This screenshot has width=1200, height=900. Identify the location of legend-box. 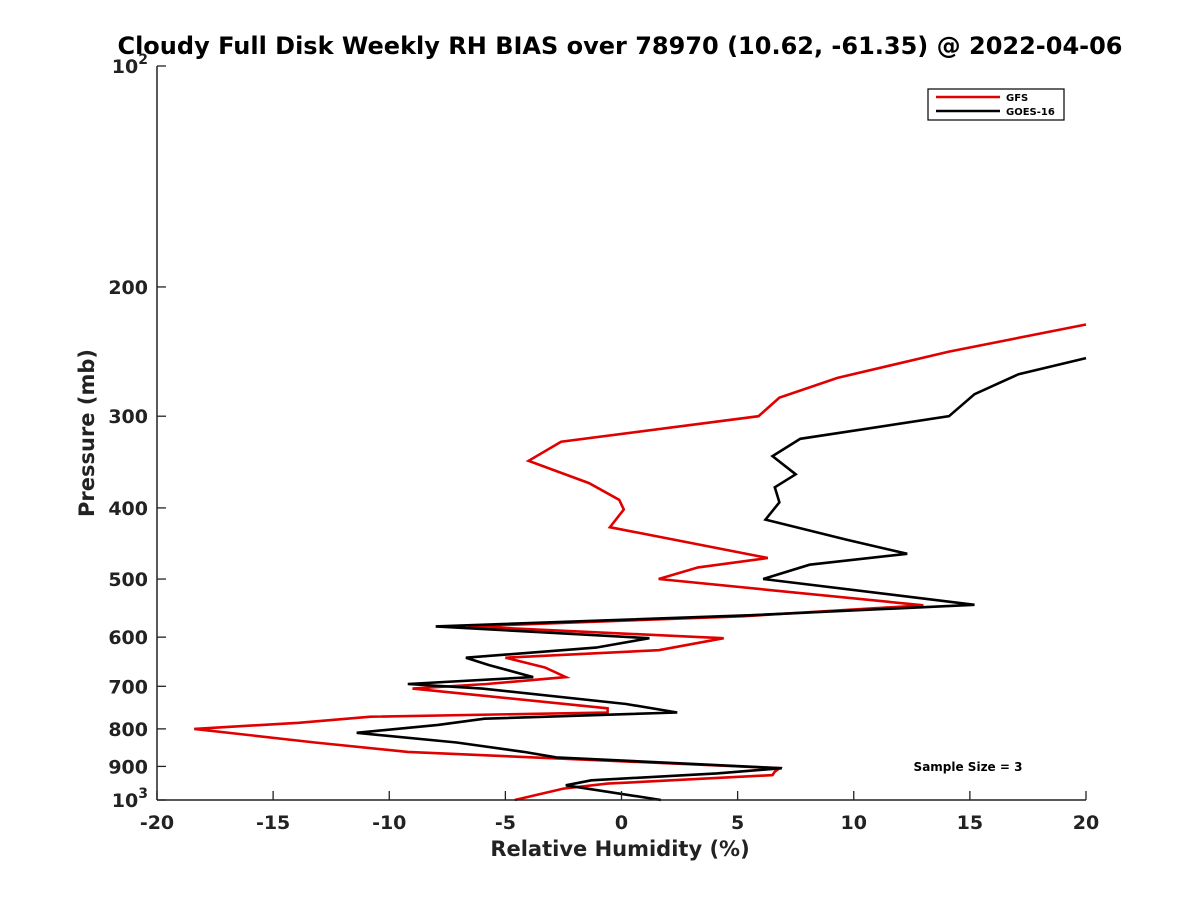
(996, 104).